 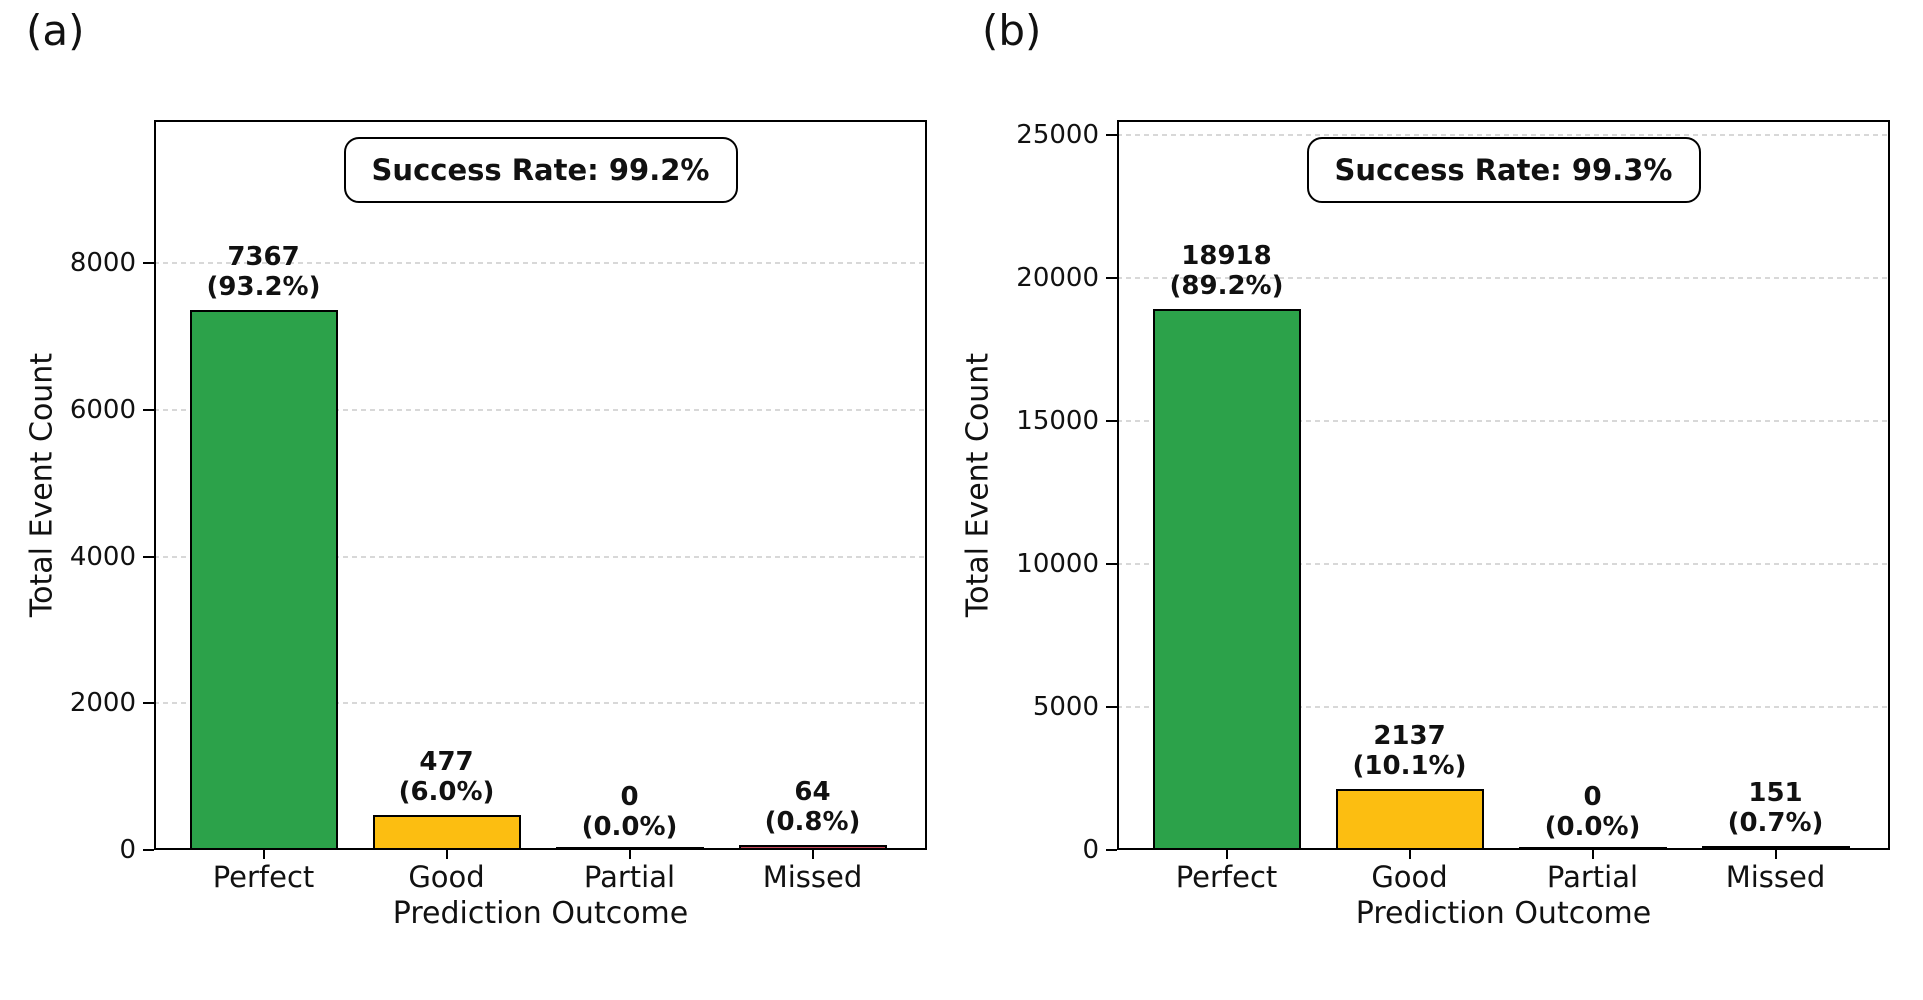 I want to click on bar-count-label: 18918, so click(x=1226, y=255).